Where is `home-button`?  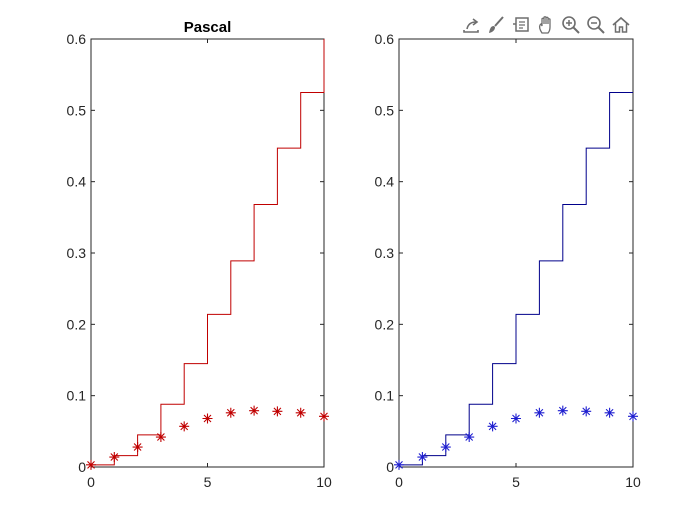 home-button is located at coordinates (620, 25).